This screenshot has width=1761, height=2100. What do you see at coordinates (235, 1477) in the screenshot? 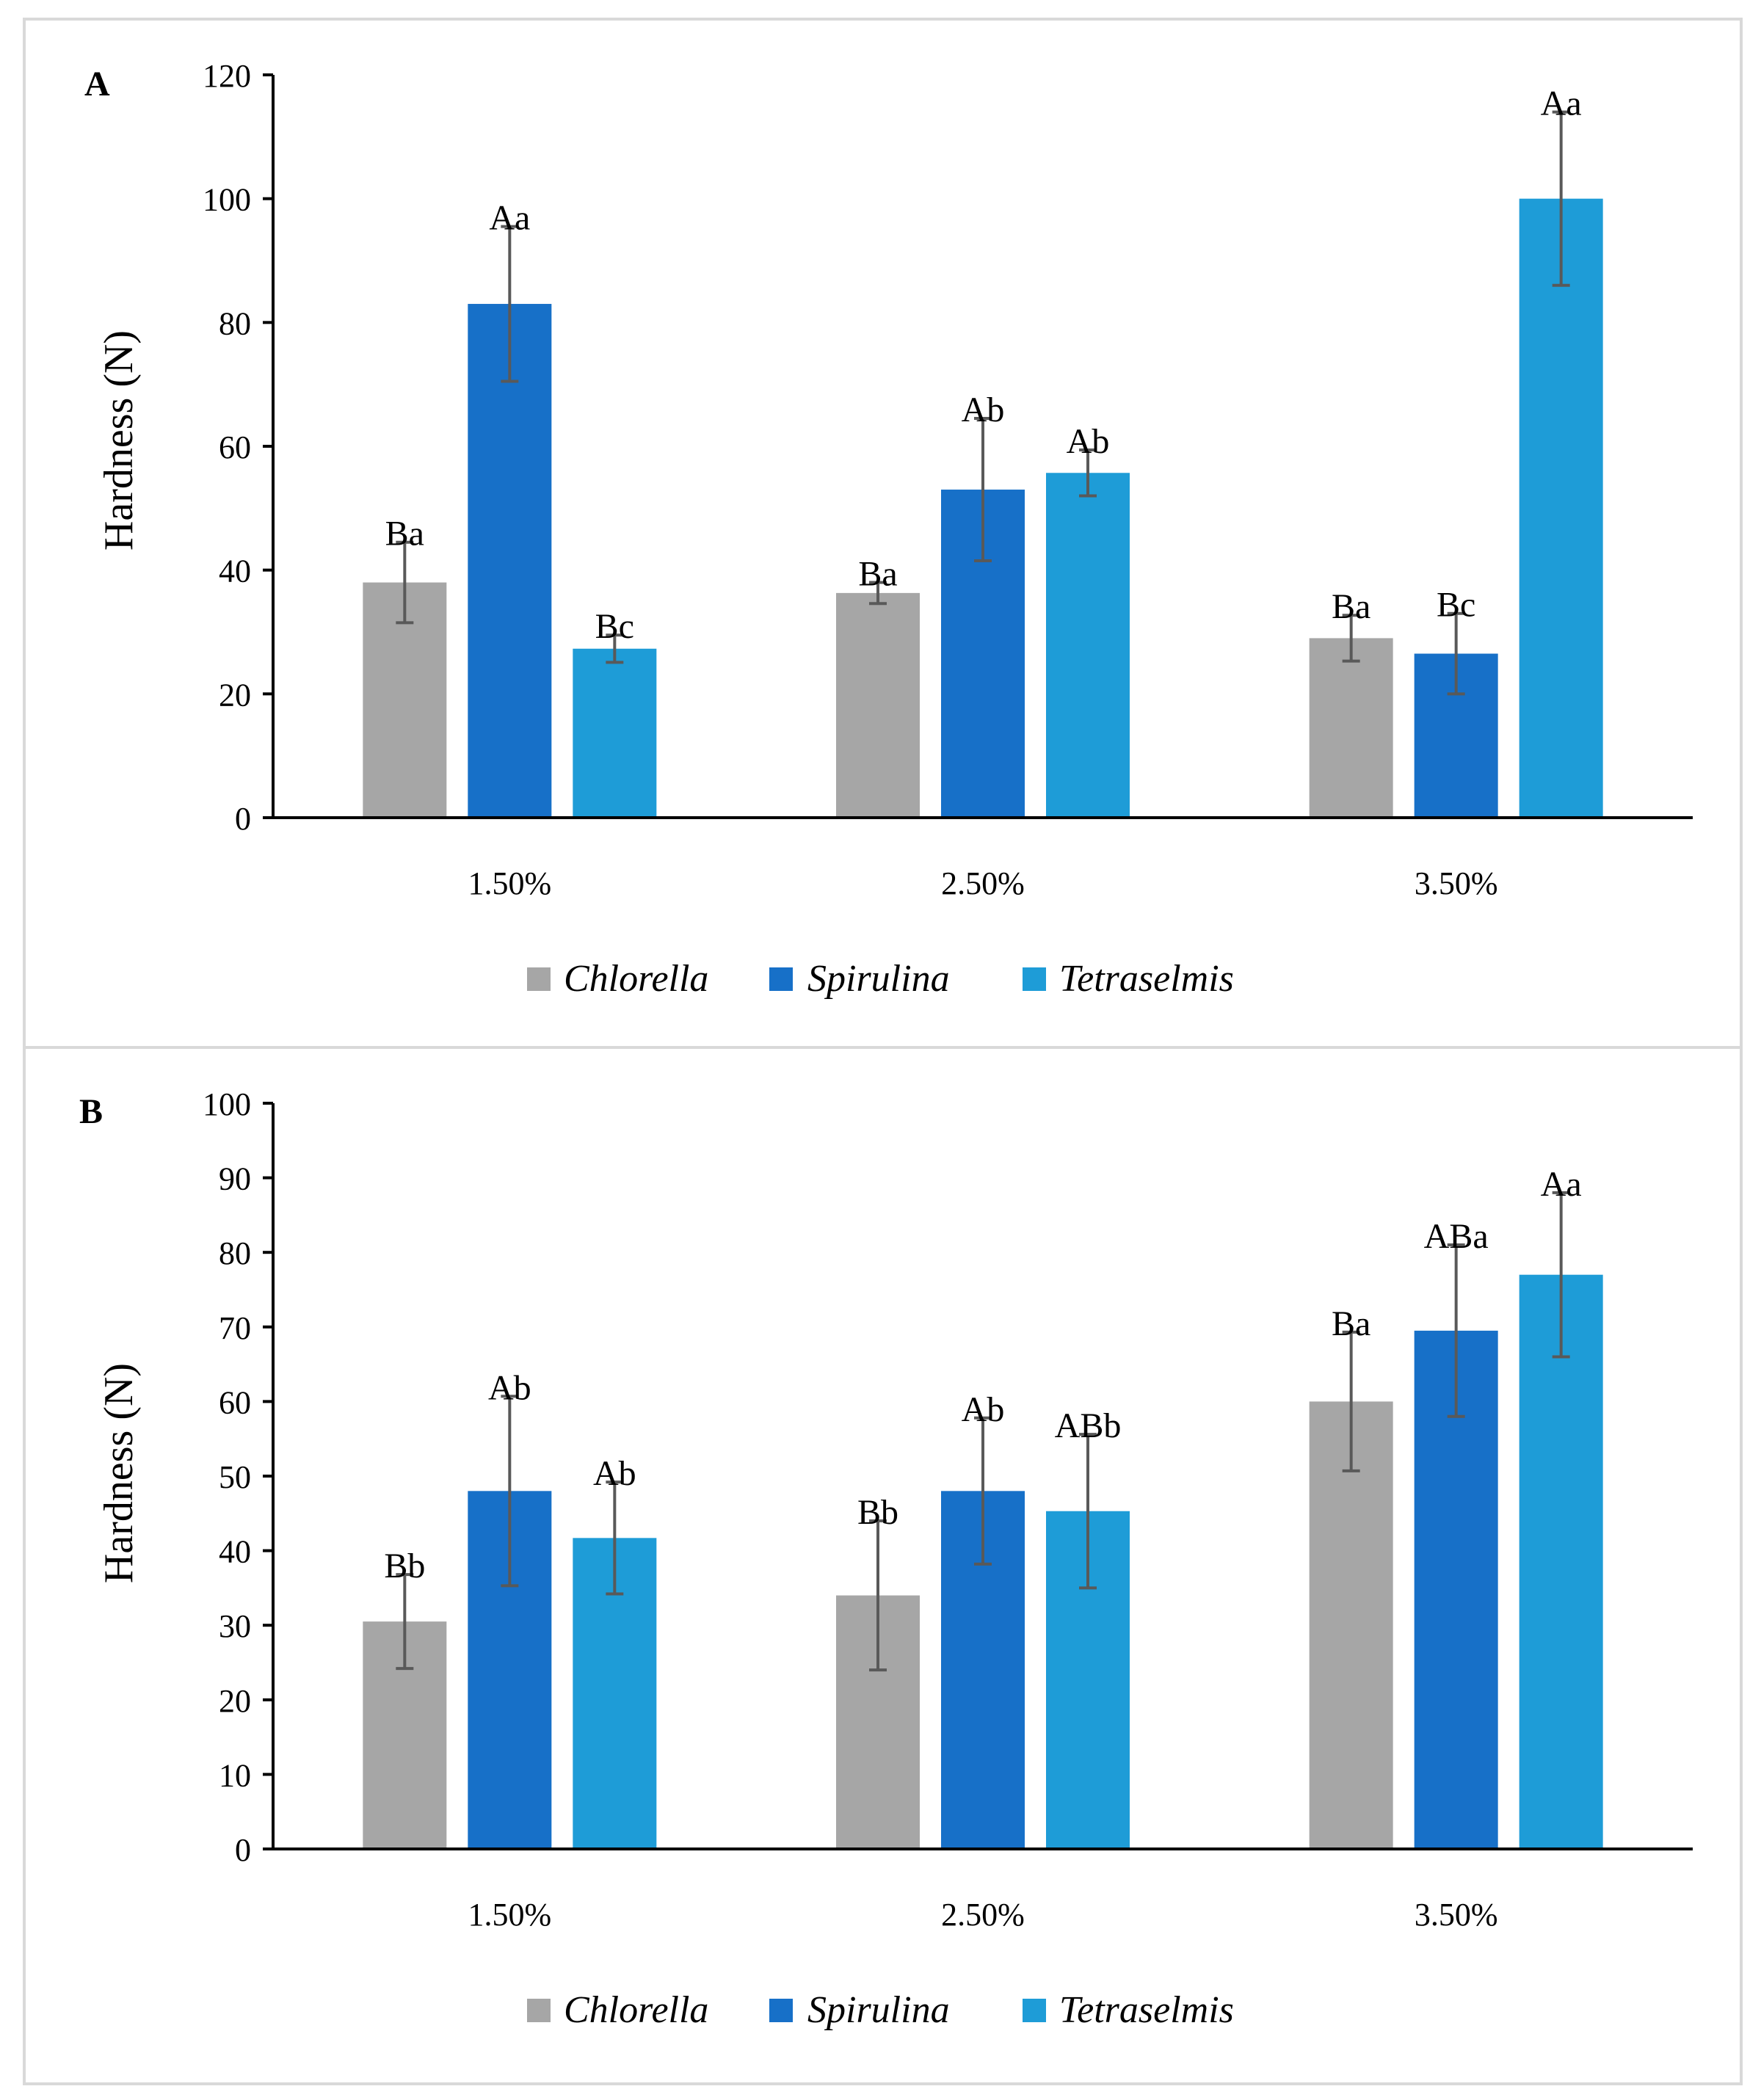
I see `y-tick-label: 50` at bounding box center [235, 1477].